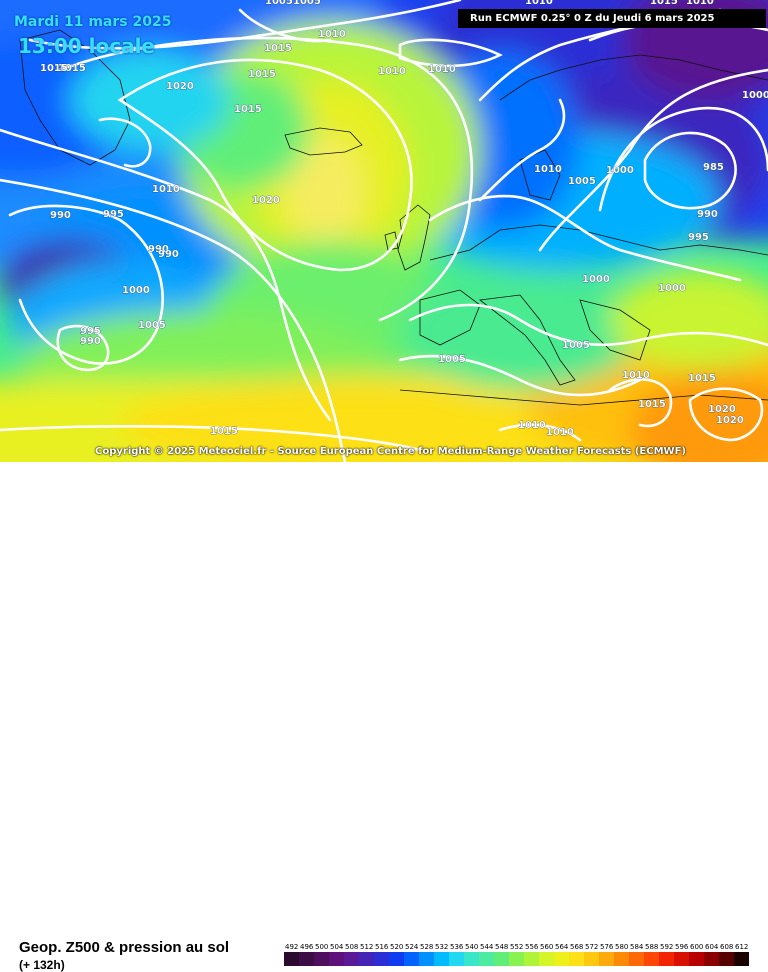 The width and height of the screenshot is (768, 972). Describe the element at coordinates (591, 947) in the screenshot. I see `legend-tick-label: 572` at that location.